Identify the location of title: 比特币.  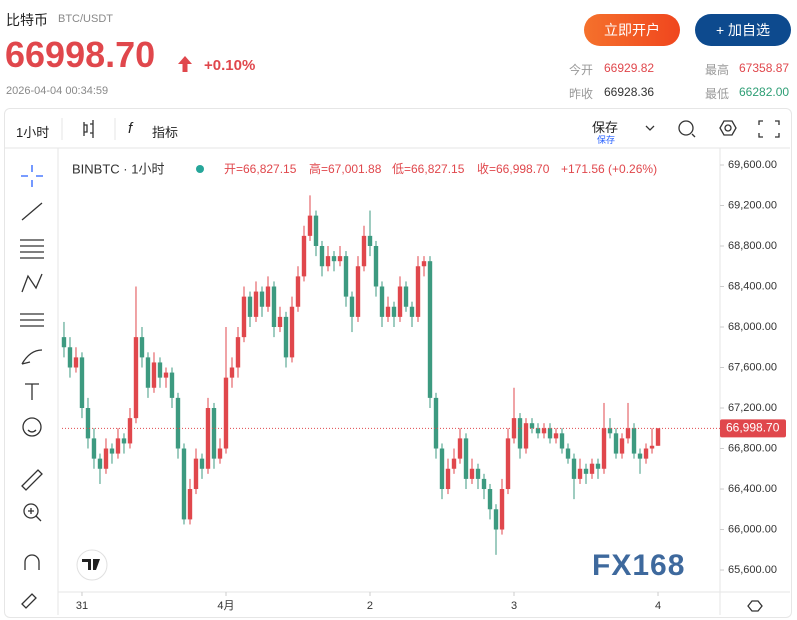
(27, 20).